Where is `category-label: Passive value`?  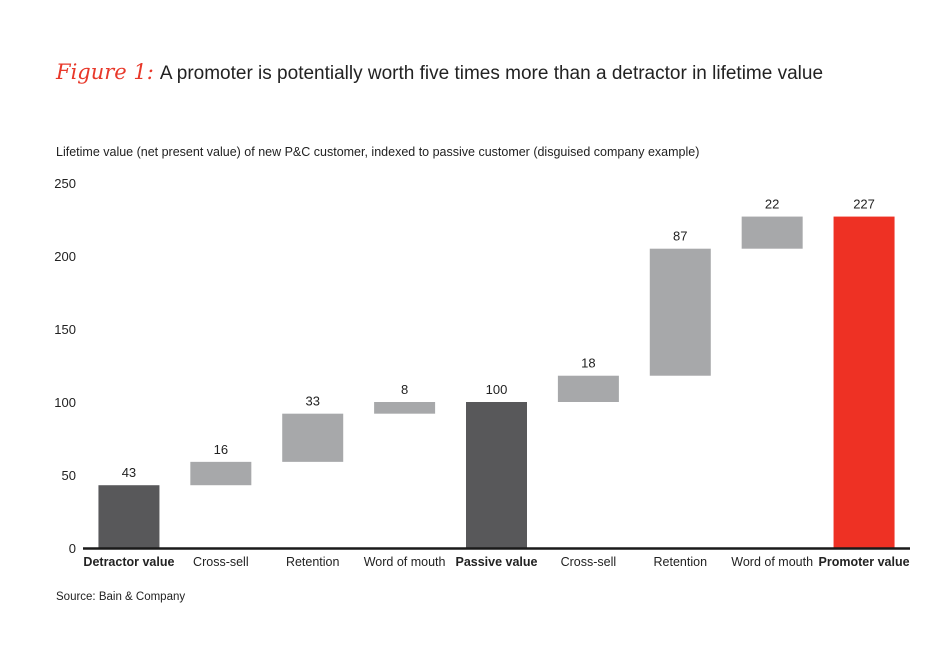 category-label: Passive value is located at coordinates (496, 562).